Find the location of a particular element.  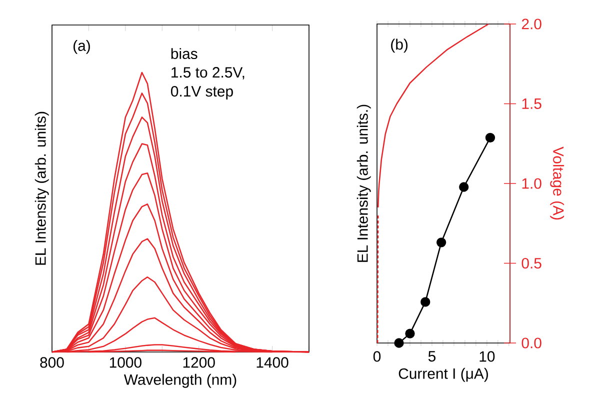

annotation: (b) is located at coordinates (399, 45).